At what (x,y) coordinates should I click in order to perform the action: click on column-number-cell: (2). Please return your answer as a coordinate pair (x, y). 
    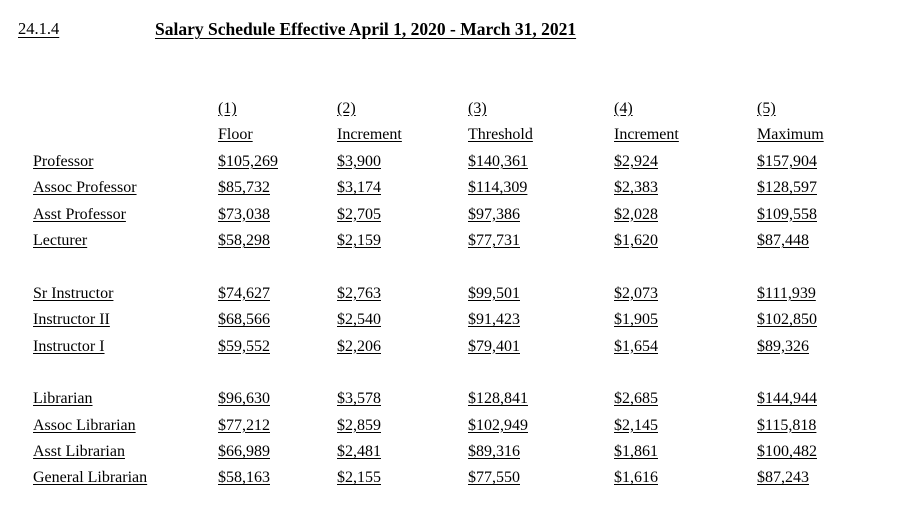
    Looking at the image, I should click on (402, 109).